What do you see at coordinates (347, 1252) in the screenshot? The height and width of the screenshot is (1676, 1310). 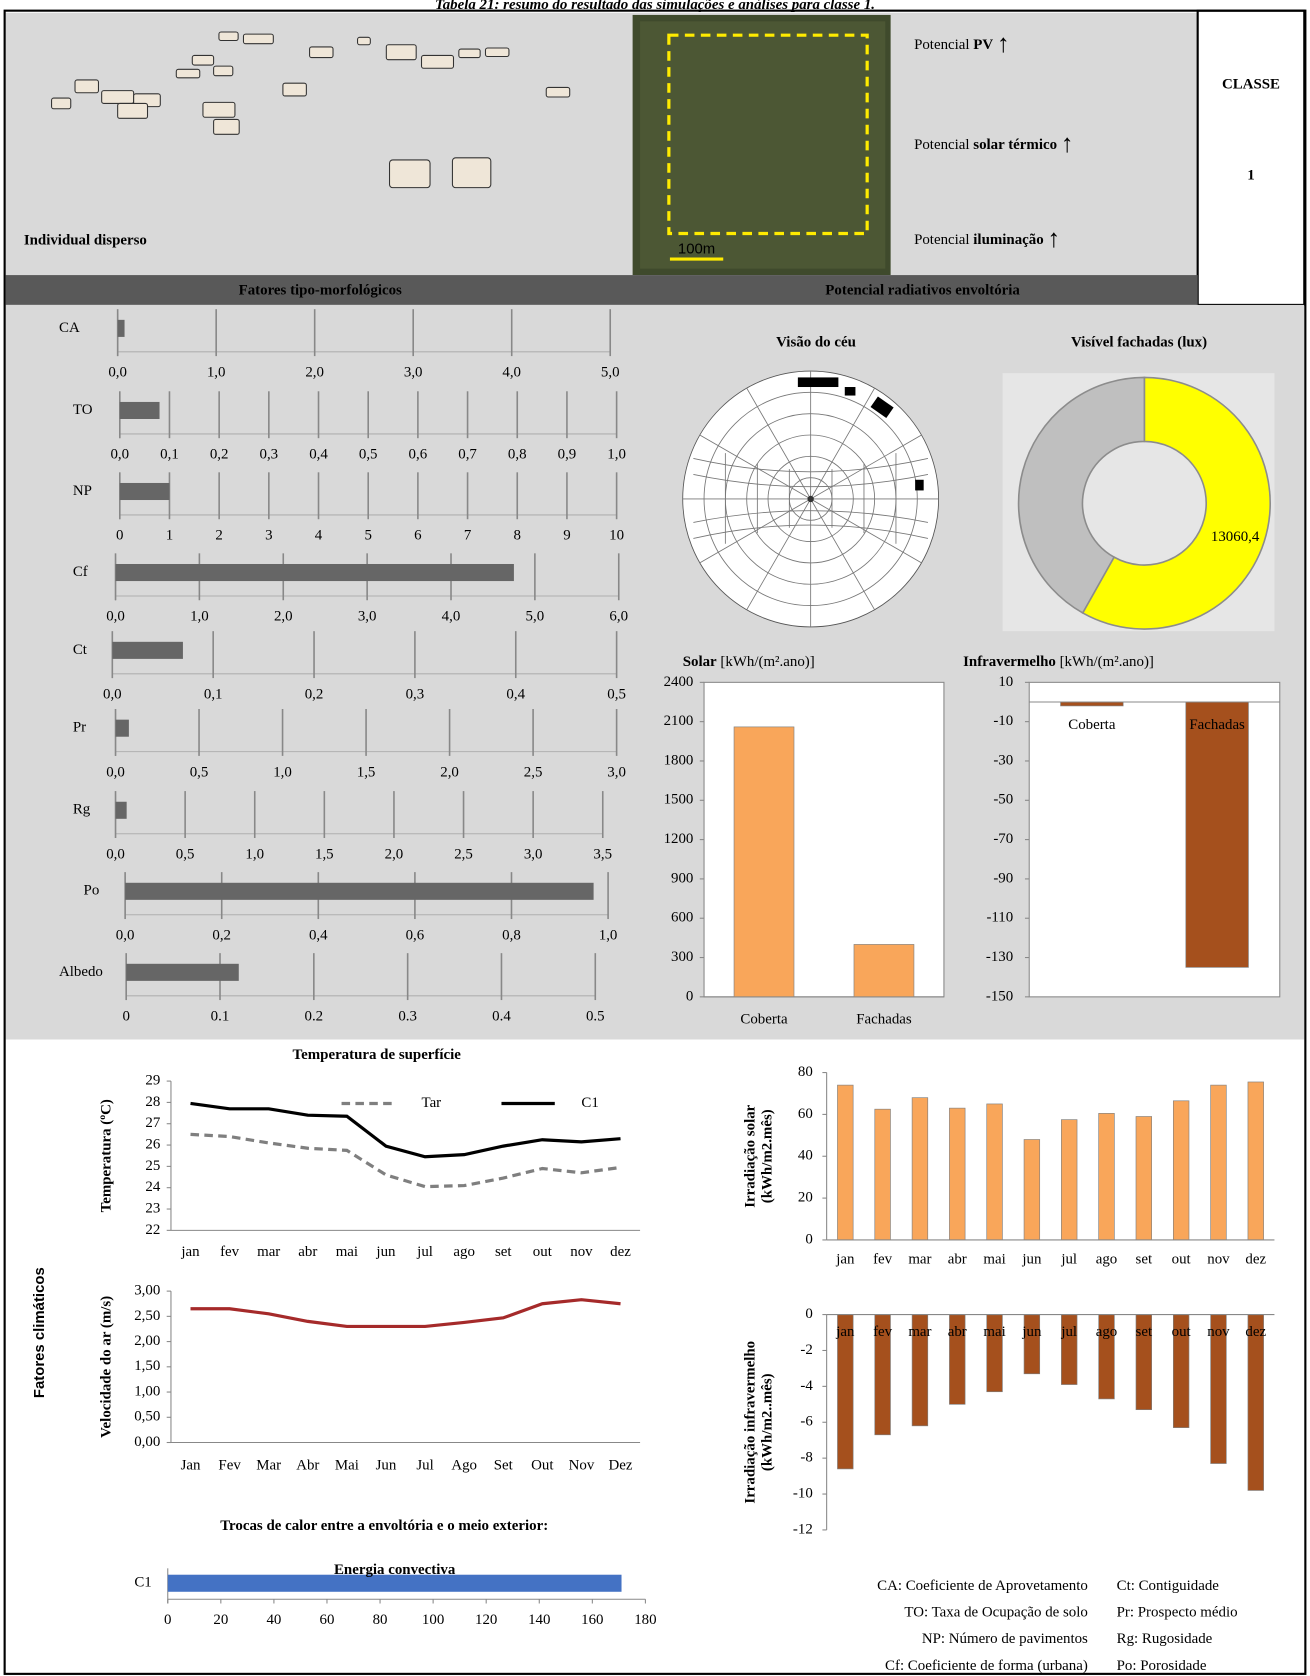 I see `x-tick-label: mai` at bounding box center [347, 1252].